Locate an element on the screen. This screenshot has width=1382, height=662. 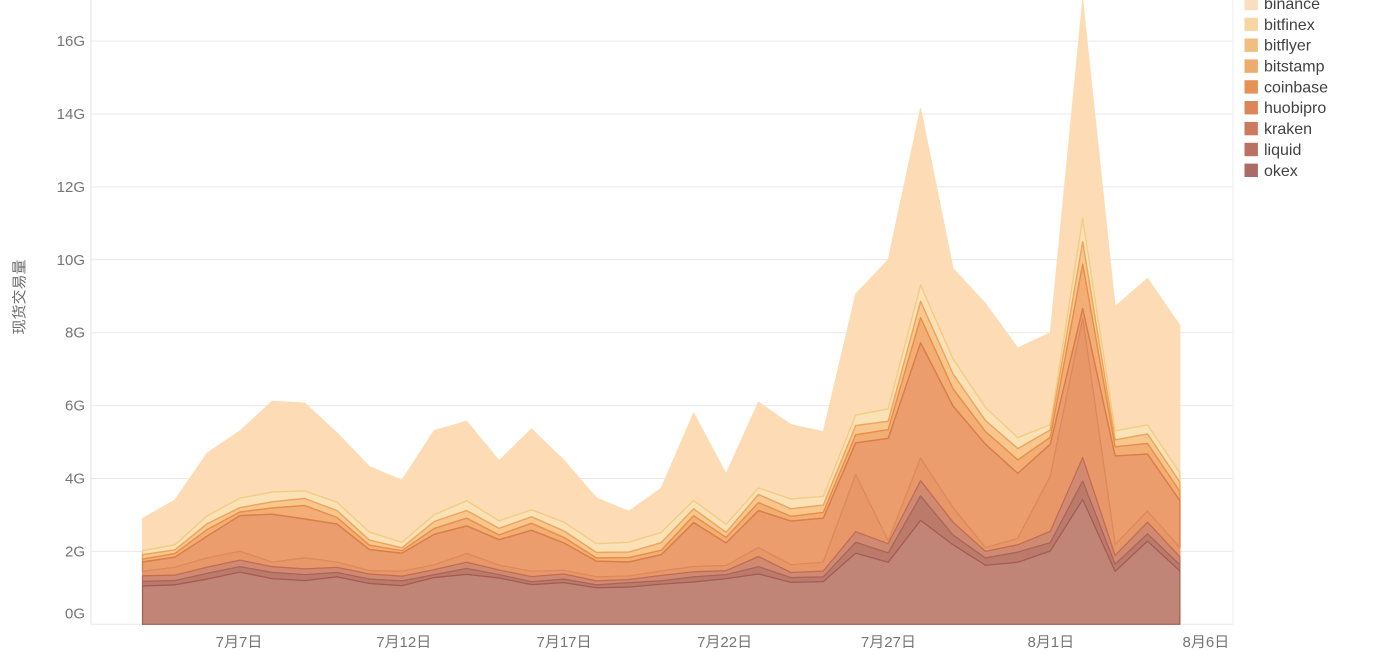
svg-text: kraken is located at coordinates (1288, 129).